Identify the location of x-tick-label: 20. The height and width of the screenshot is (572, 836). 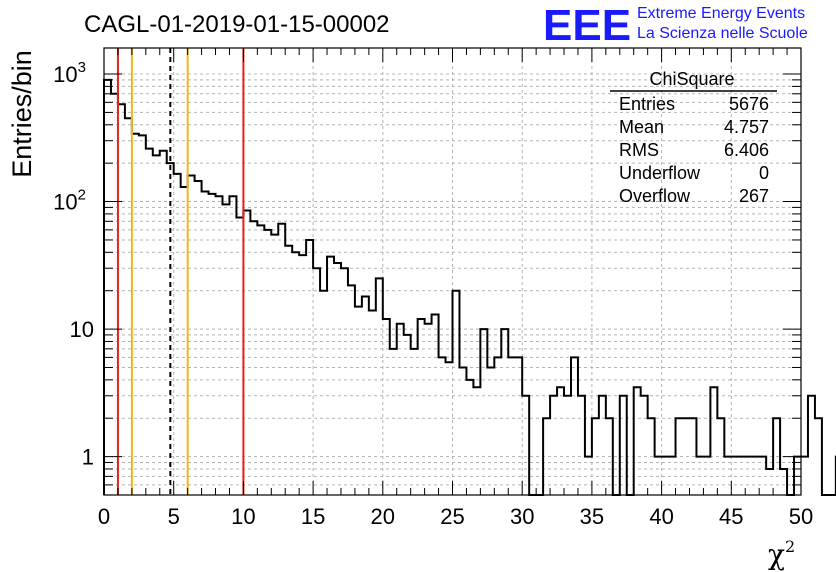
(383, 516).